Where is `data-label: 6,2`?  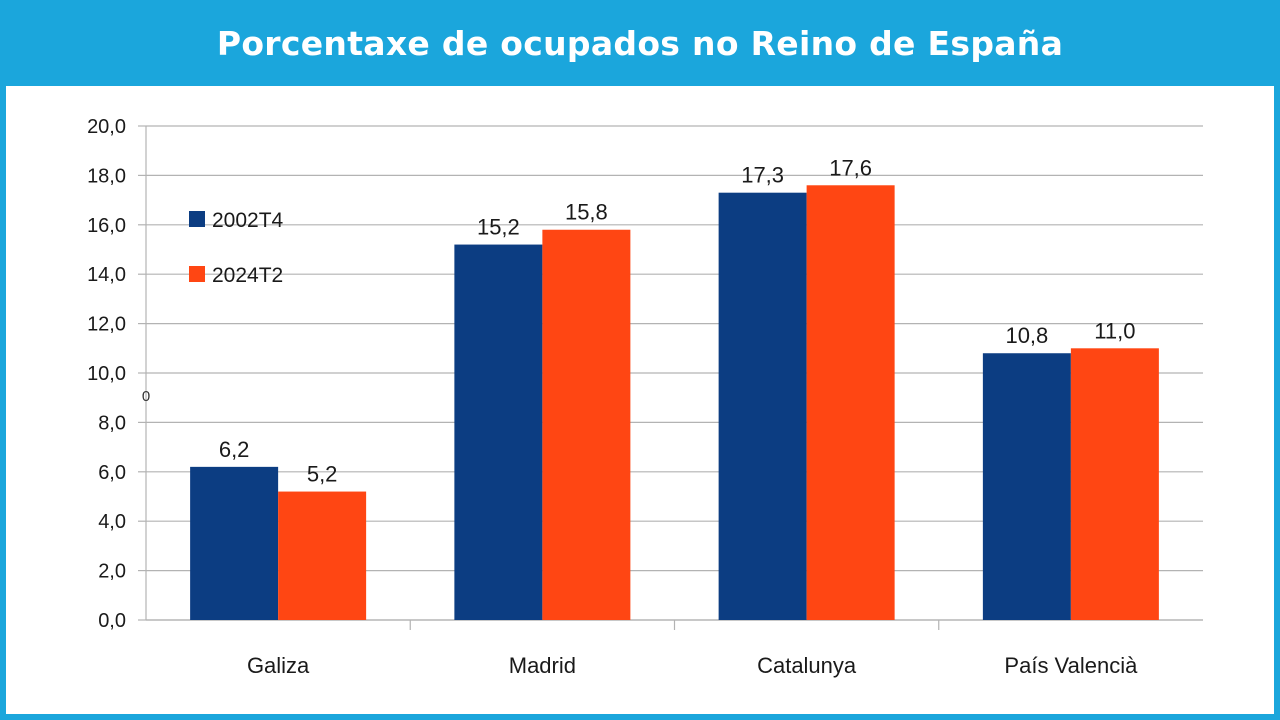
data-label: 6,2 is located at coordinates (234, 449).